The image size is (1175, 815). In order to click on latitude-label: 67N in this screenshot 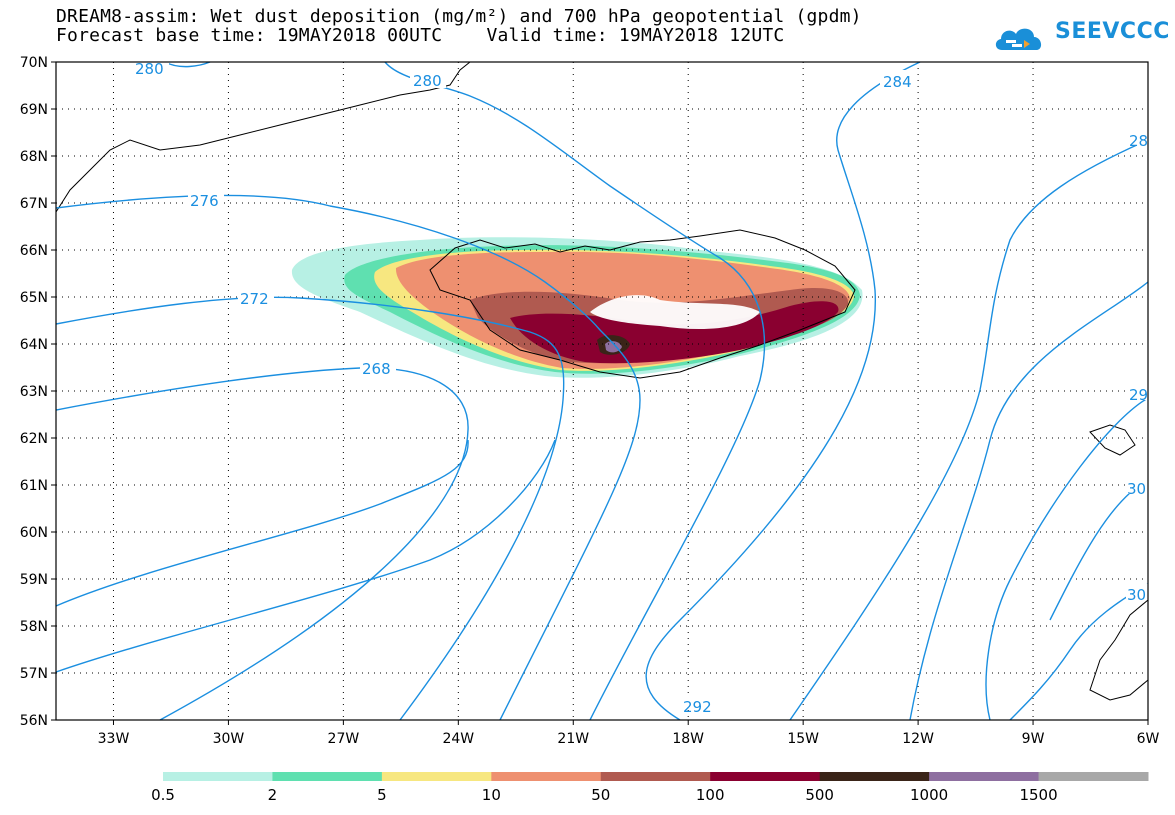, I will do `click(34, 204)`.